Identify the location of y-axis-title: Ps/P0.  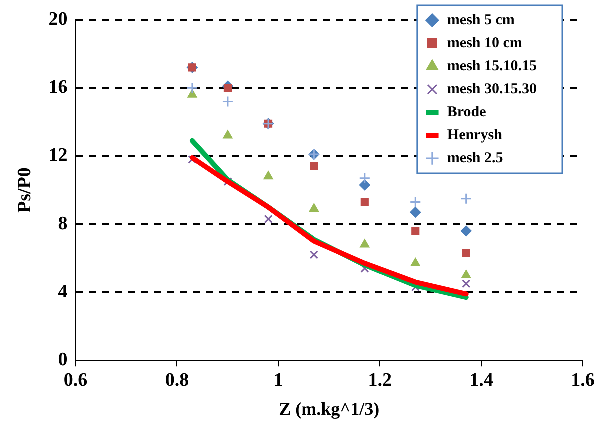
(25, 190).